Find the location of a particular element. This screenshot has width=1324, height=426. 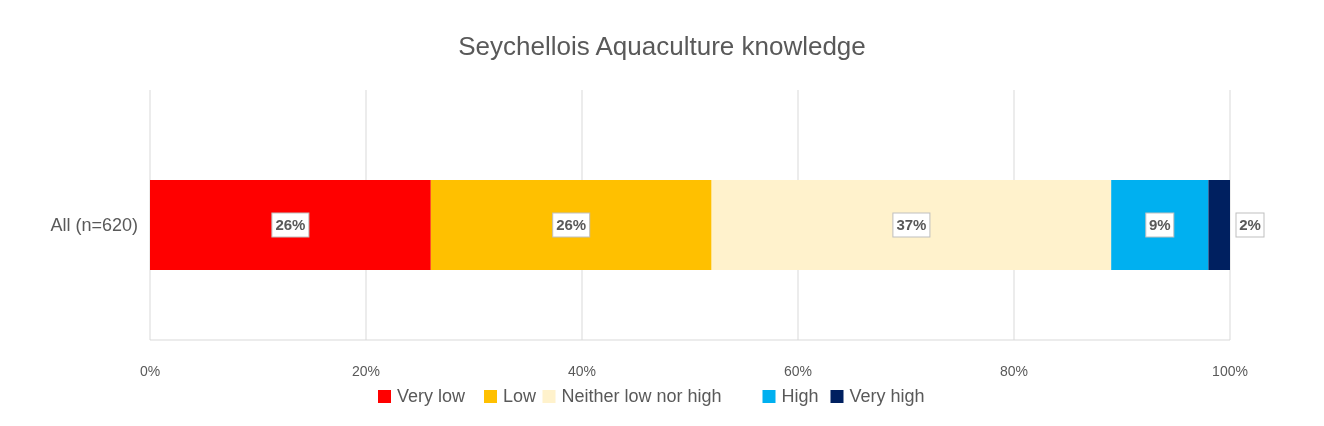

x-tick-label: 80% is located at coordinates (1014, 371).